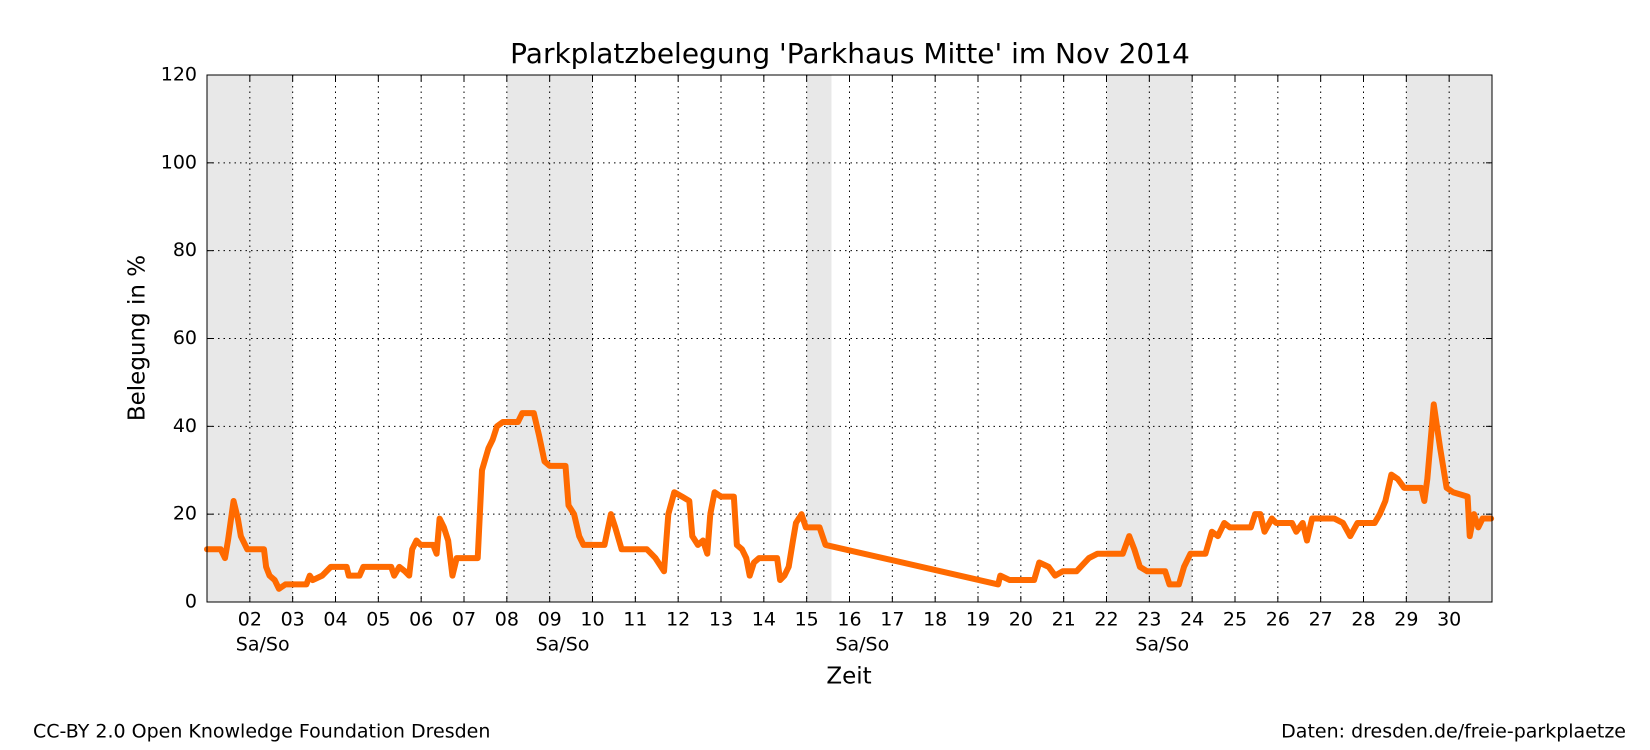  I want to click on x-tick-label: 02, so click(250, 620).